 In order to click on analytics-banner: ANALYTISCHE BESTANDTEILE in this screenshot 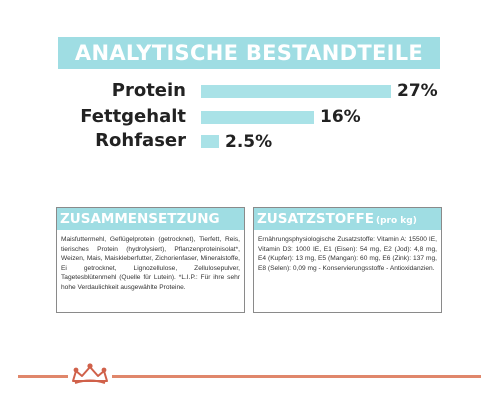, I will do `click(249, 53)`.